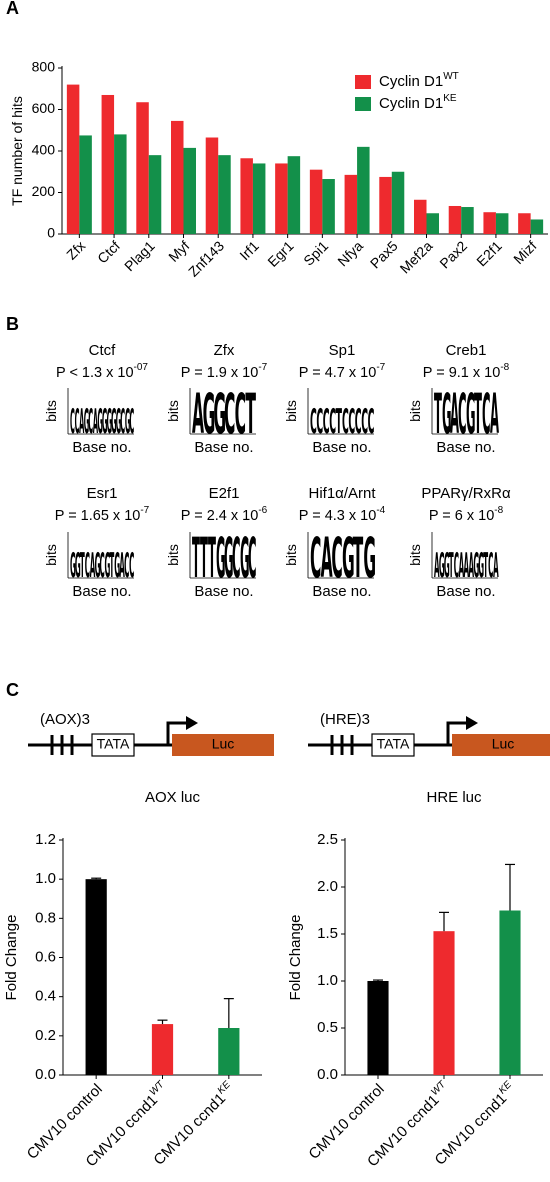 The width and height of the screenshot is (550, 1182). I want to click on x-tick-label: Ctcf, so click(108, 251).